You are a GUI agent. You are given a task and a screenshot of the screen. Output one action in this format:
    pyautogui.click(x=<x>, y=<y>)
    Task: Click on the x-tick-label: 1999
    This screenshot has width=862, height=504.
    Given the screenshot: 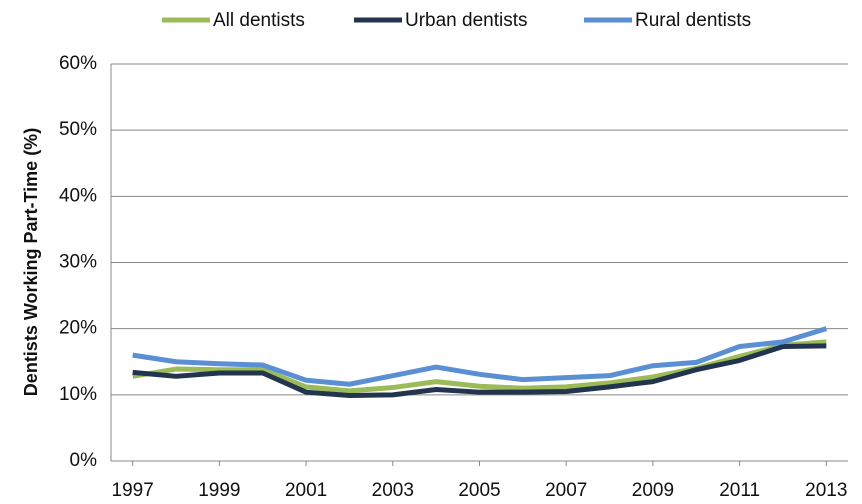 What is the action you would take?
    pyautogui.click(x=219, y=490)
    